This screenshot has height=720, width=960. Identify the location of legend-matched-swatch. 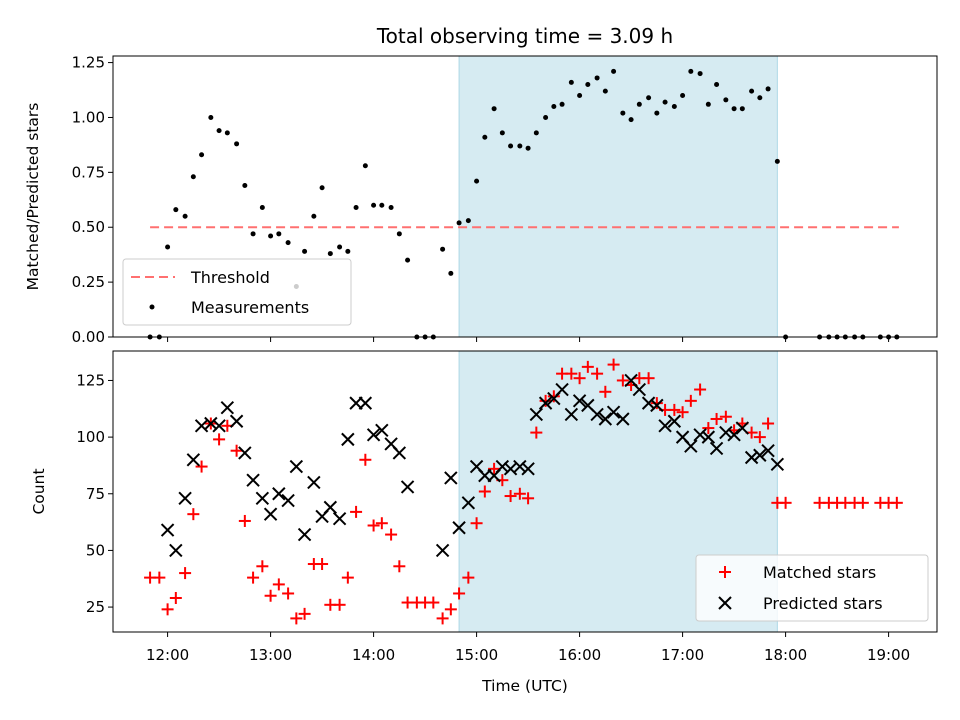
(725, 572).